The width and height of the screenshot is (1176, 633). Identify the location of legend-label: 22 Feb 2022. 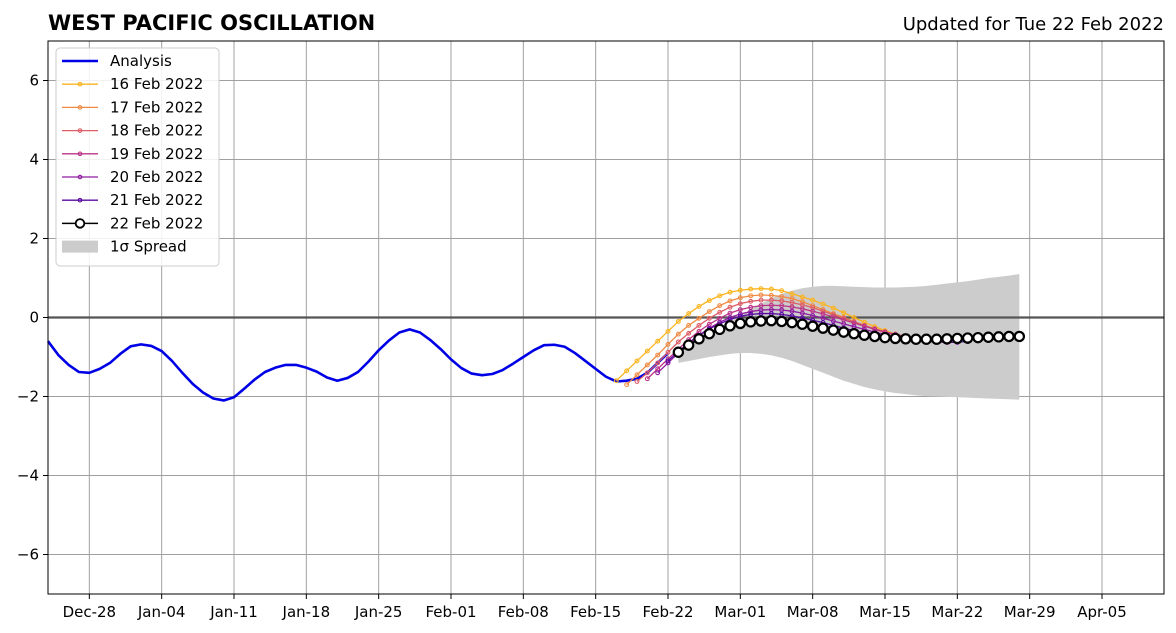
(156, 223).